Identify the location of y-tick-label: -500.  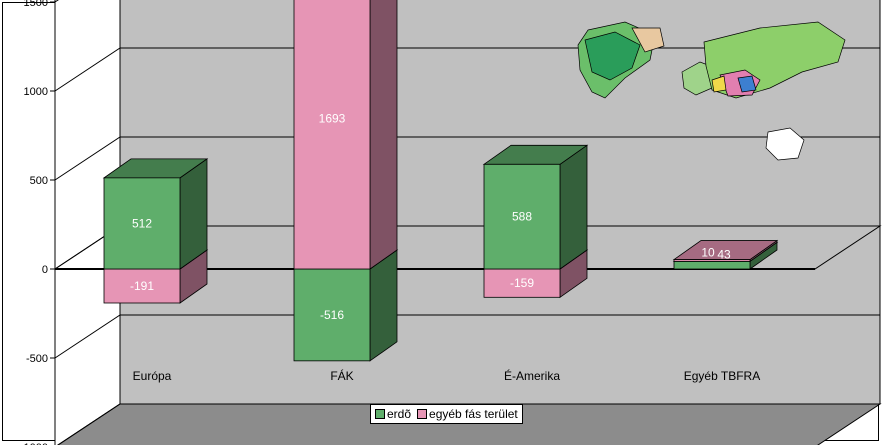
(37, 359).